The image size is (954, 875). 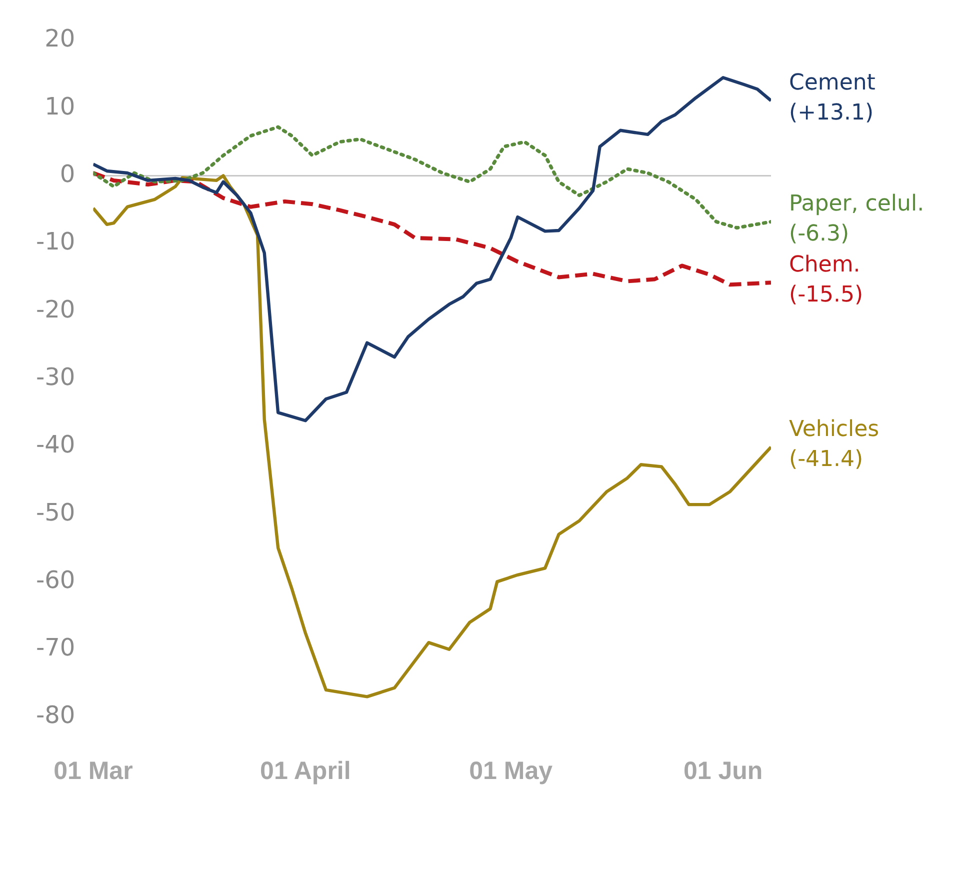 What do you see at coordinates (819, 233) in the screenshot?
I see `annotation: (-6.3)` at bounding box center [819, 233].